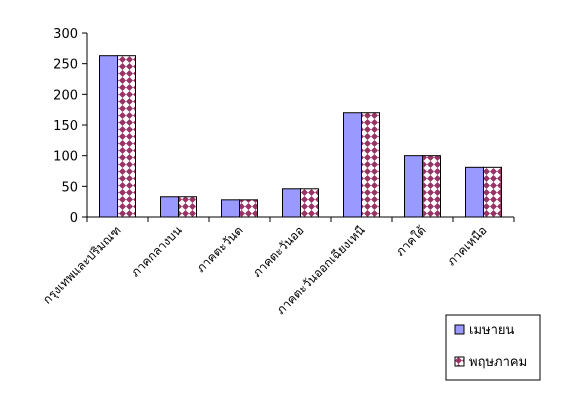  I want to click on x-category-label: ภาคใต้, so click(411, 241).